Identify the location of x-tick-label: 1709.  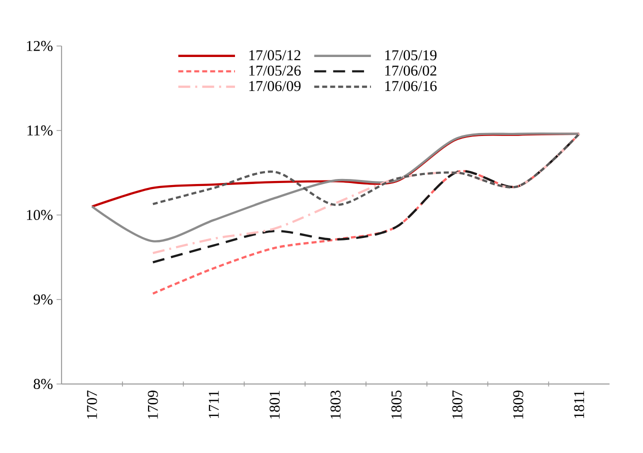
(153, 404).